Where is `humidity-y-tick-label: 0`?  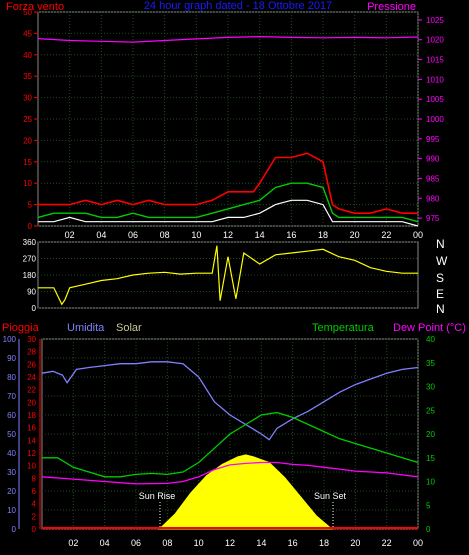 humidity-y-tick-label: 0 is located at coordinates (14, 529).